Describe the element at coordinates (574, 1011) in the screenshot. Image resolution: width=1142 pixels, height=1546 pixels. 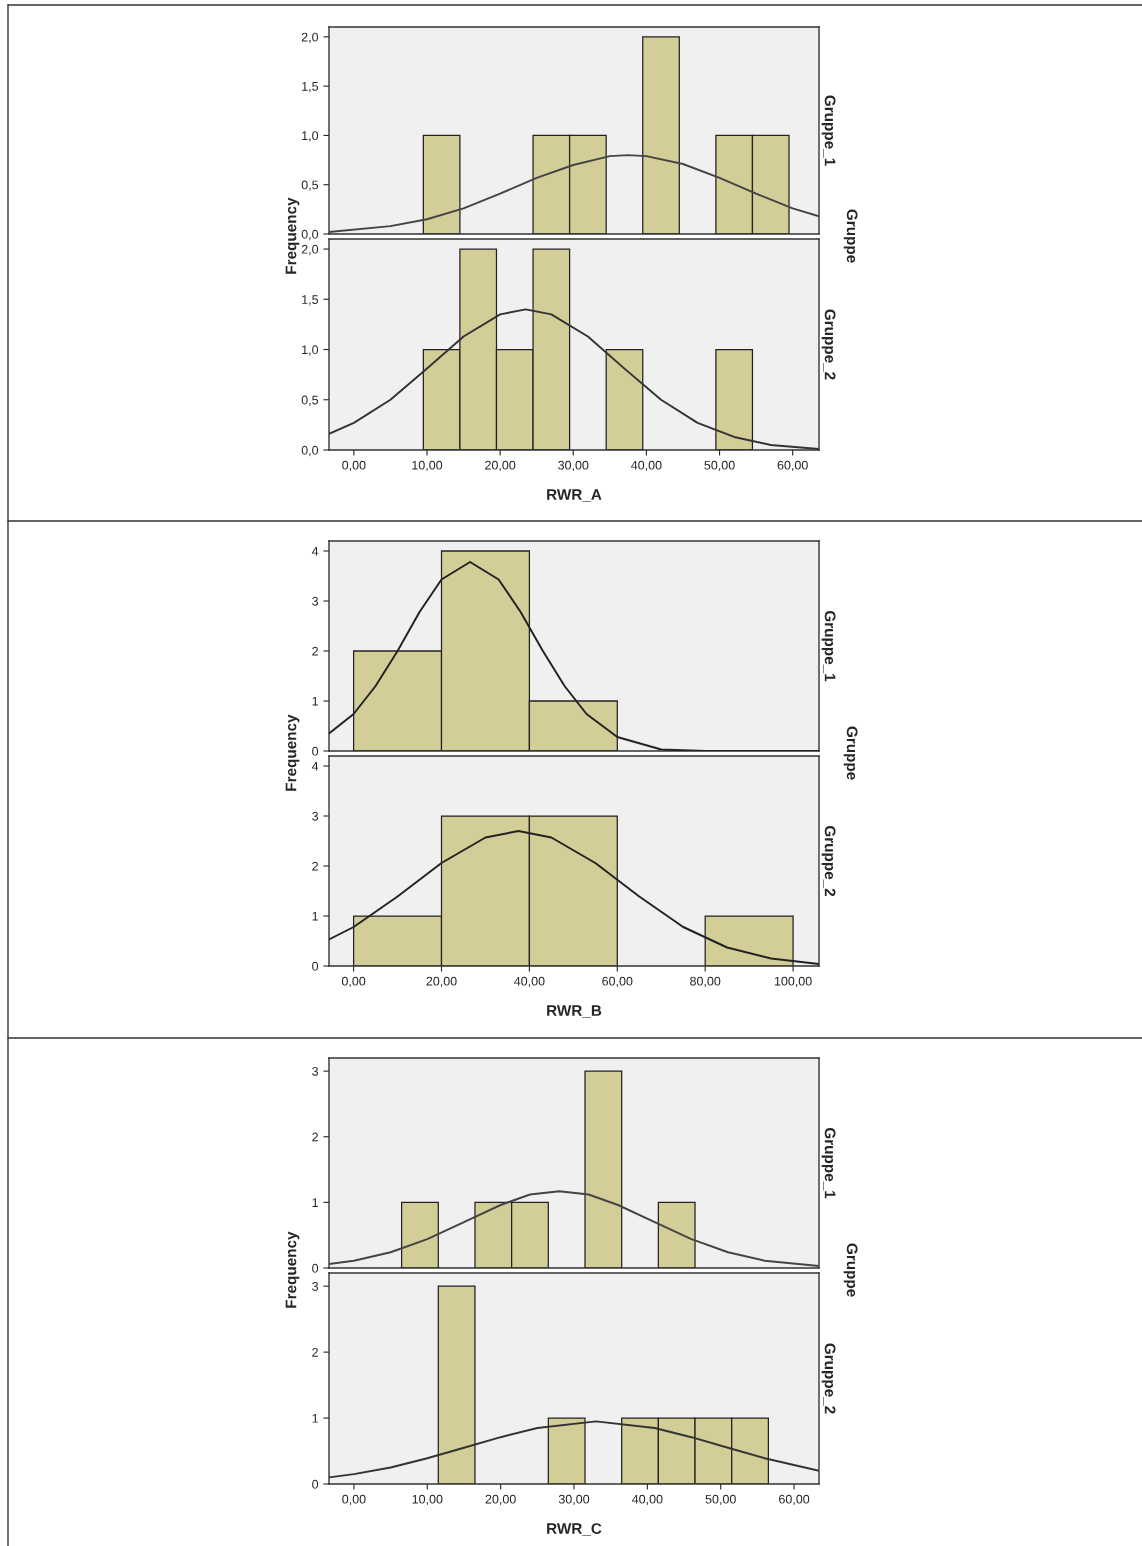
I see `x-axis-title: RWR_B` at that location.